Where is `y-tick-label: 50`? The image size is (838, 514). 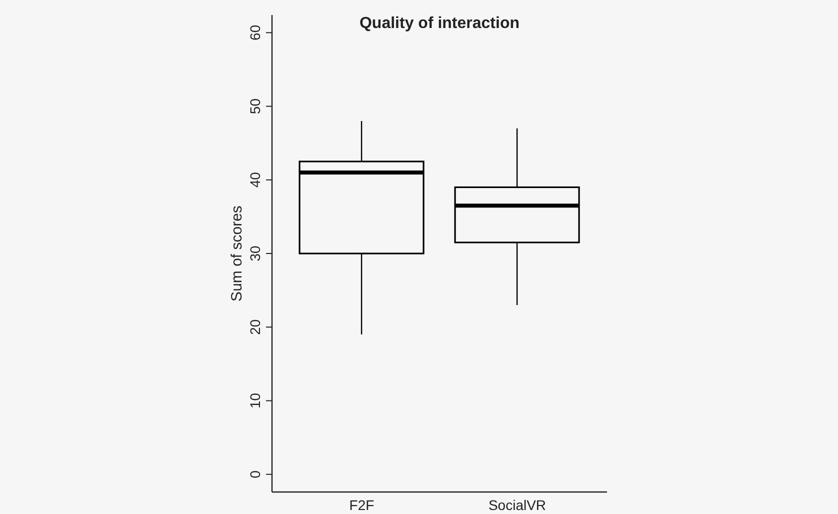
y-tick-label: 50 is located at coordinates (255, 106).